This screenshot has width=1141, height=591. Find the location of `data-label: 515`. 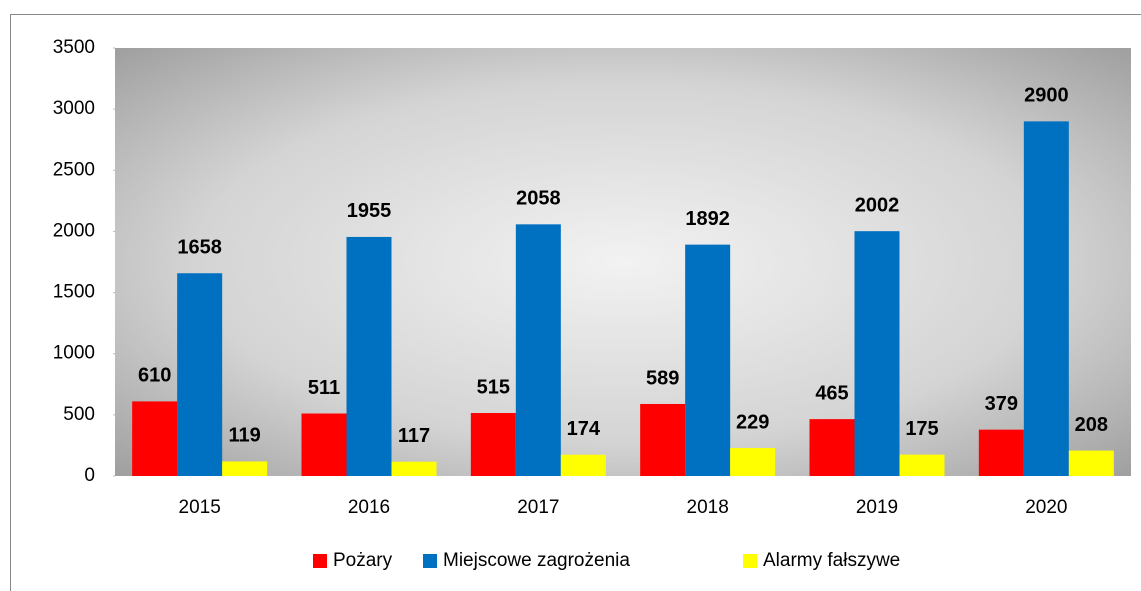

data-label: 515 is located at coordinates (493, 387).